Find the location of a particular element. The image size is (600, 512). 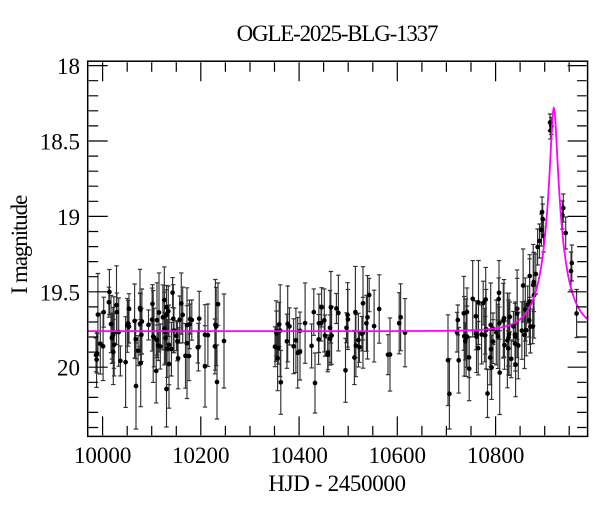

svg-text: 10200 is located at coordinates (201, 455).